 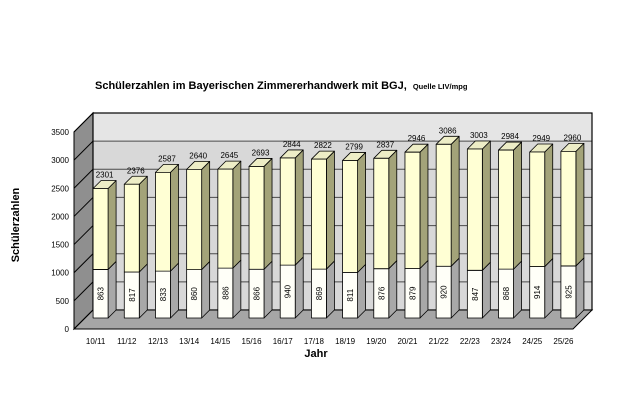 What do you see at coordinates (475, 294) in the screenshot?
I see `bar-segment-label: 847` at bounding box center [475, 294].